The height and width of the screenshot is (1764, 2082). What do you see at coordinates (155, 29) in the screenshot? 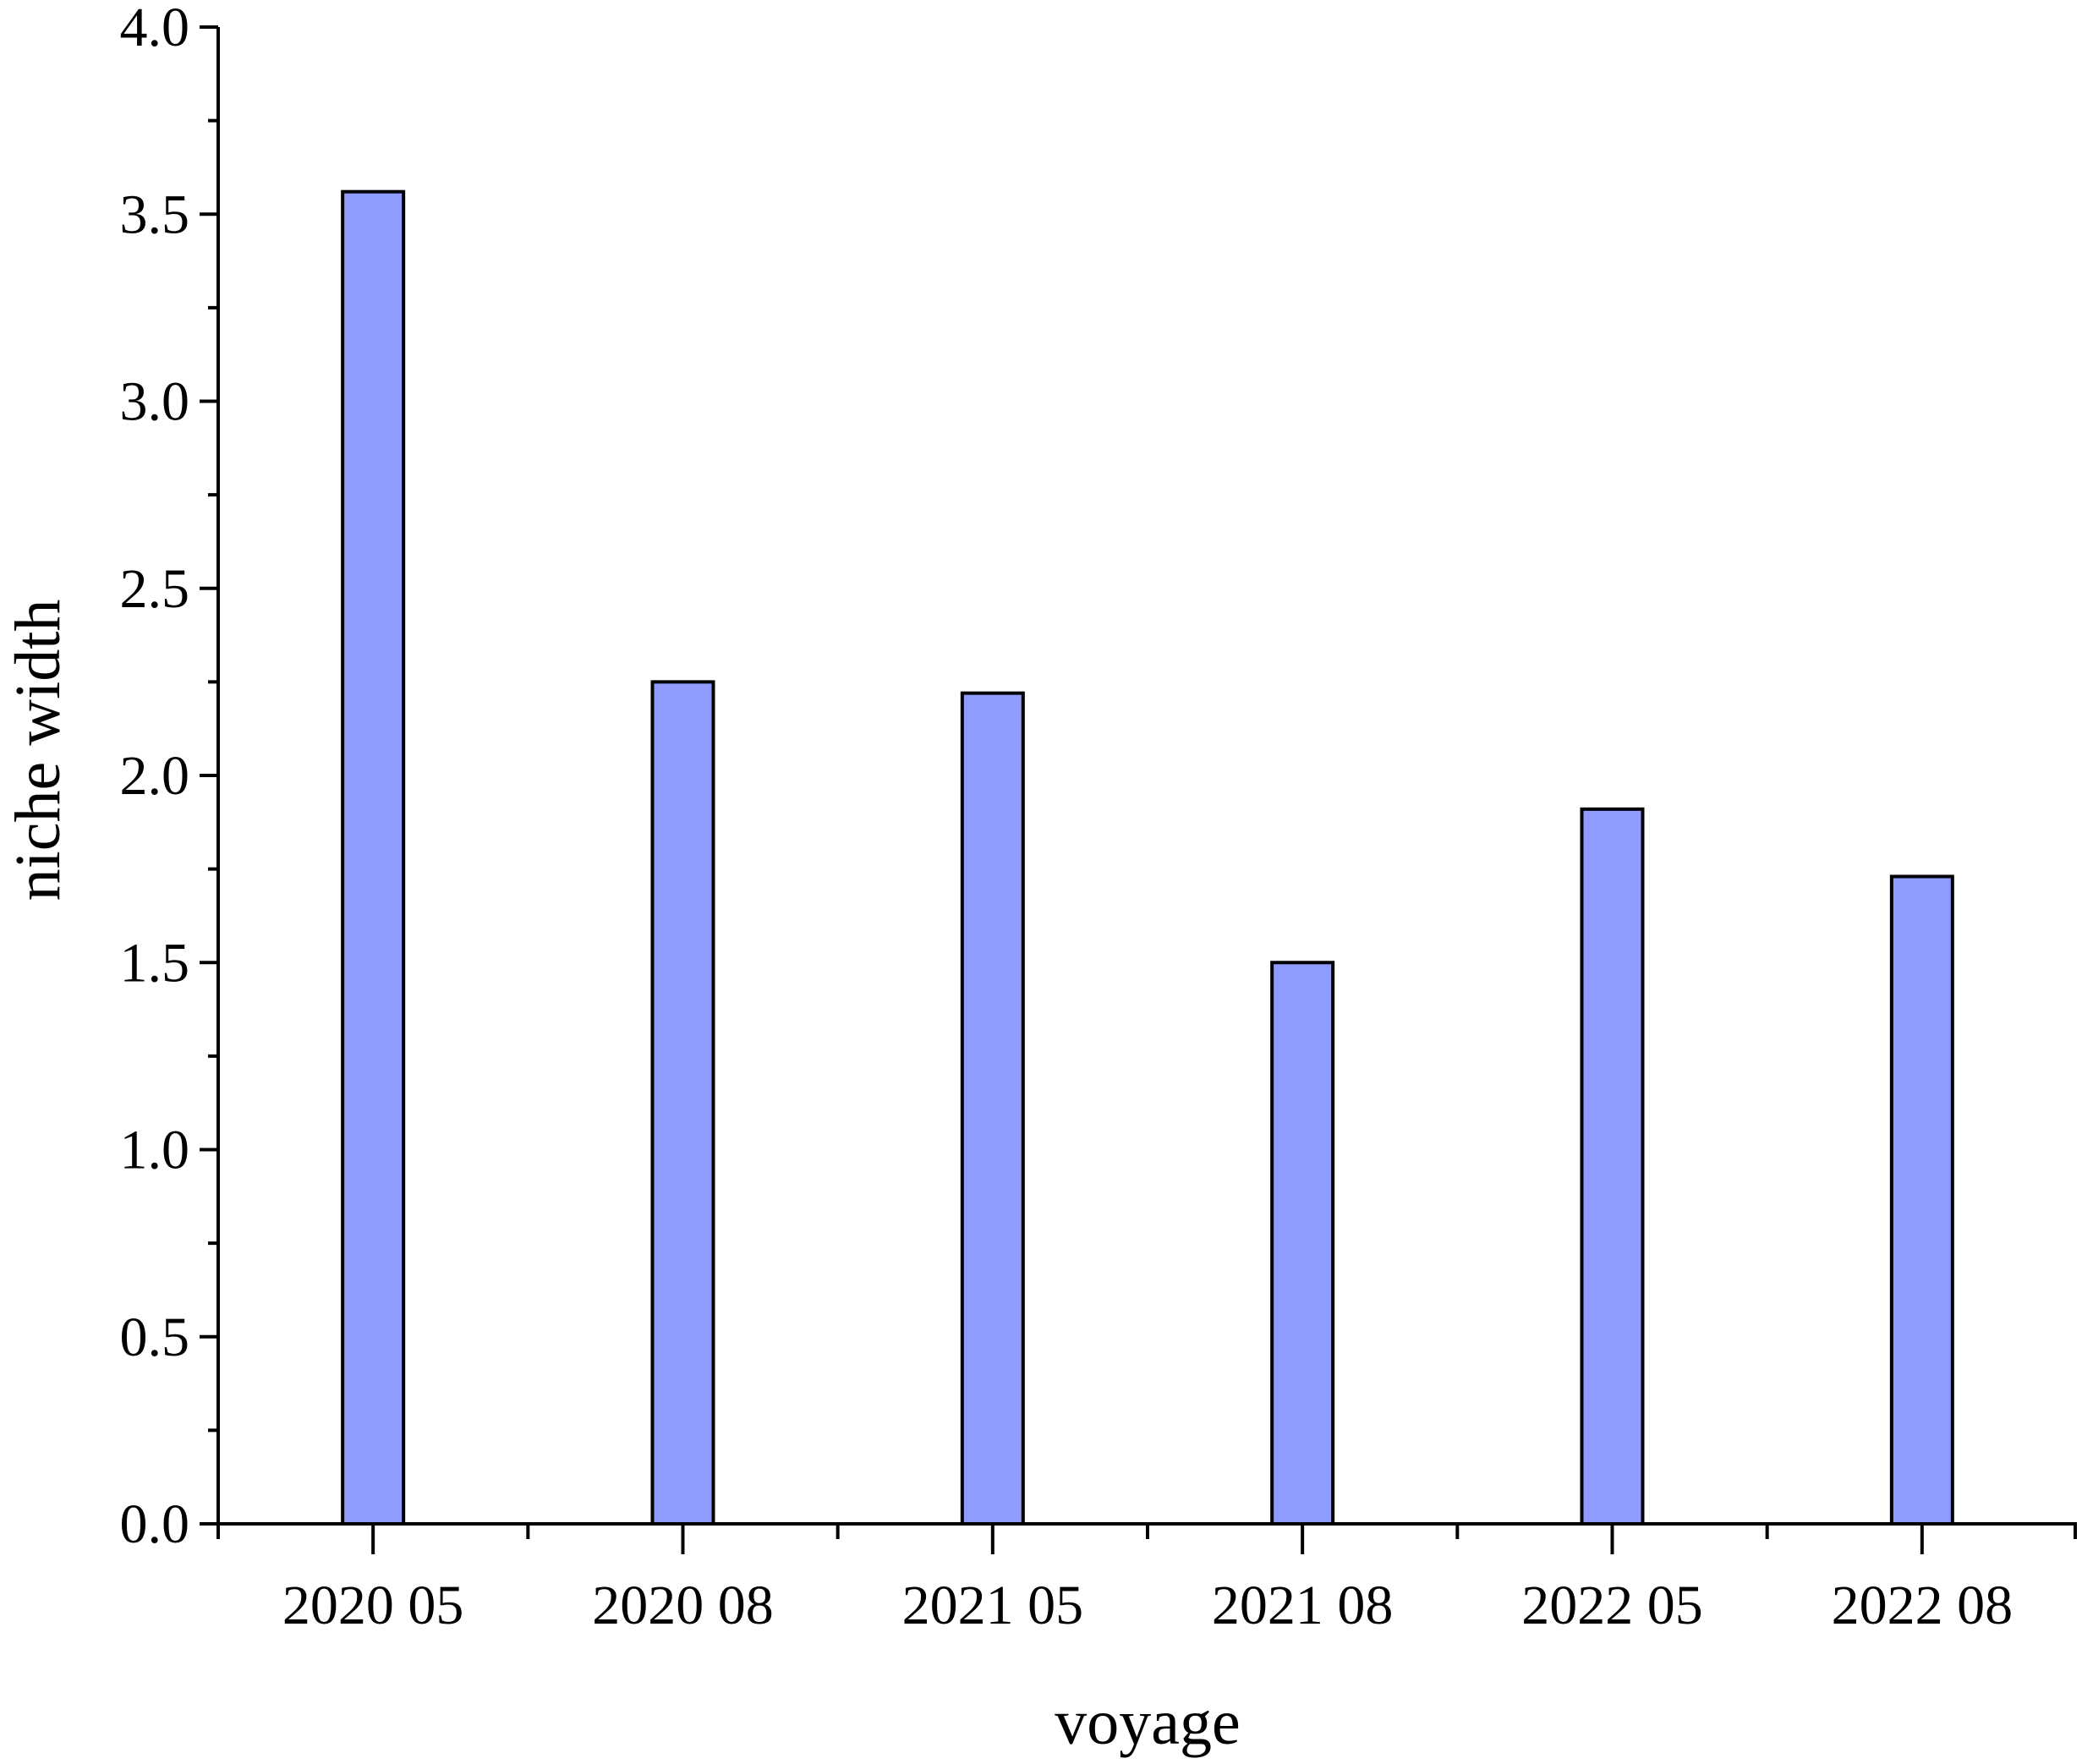
I see `y-tick-label: 4.0` at bounding box center [155, 29].